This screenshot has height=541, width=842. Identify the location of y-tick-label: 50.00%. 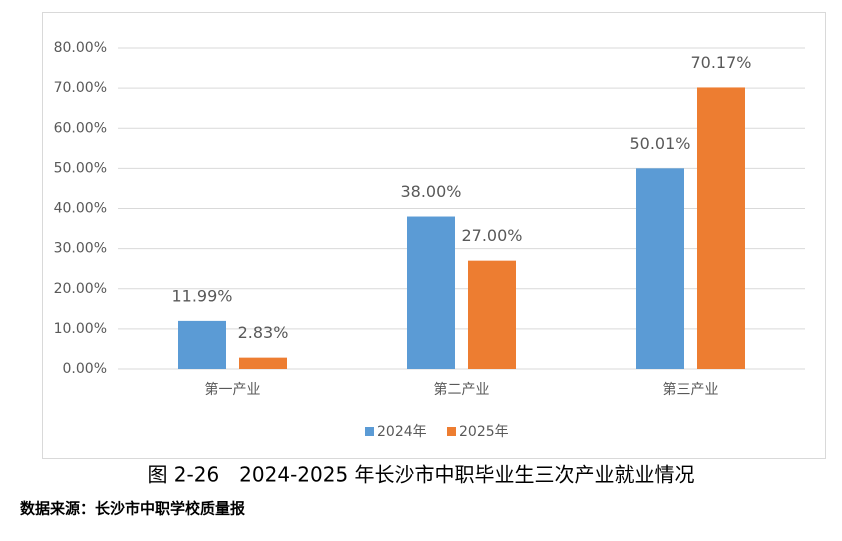
(80, 168).